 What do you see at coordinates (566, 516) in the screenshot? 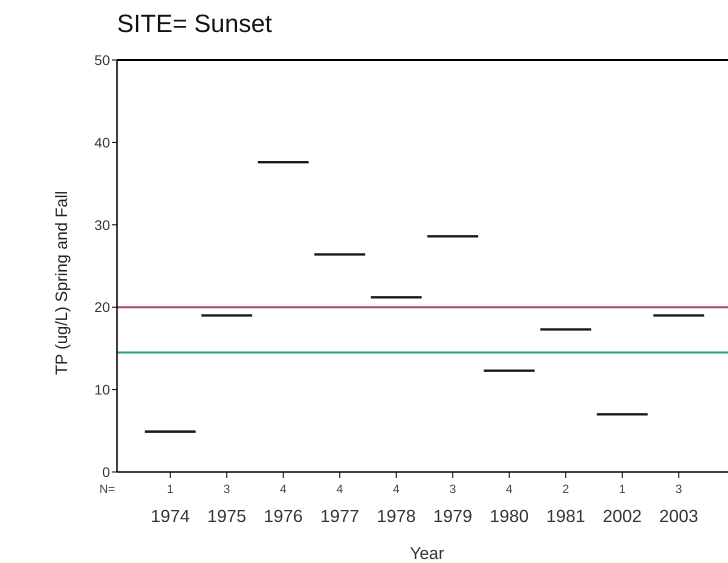
I see `x-tick-label: 1981` at bounding box center [566, 516].